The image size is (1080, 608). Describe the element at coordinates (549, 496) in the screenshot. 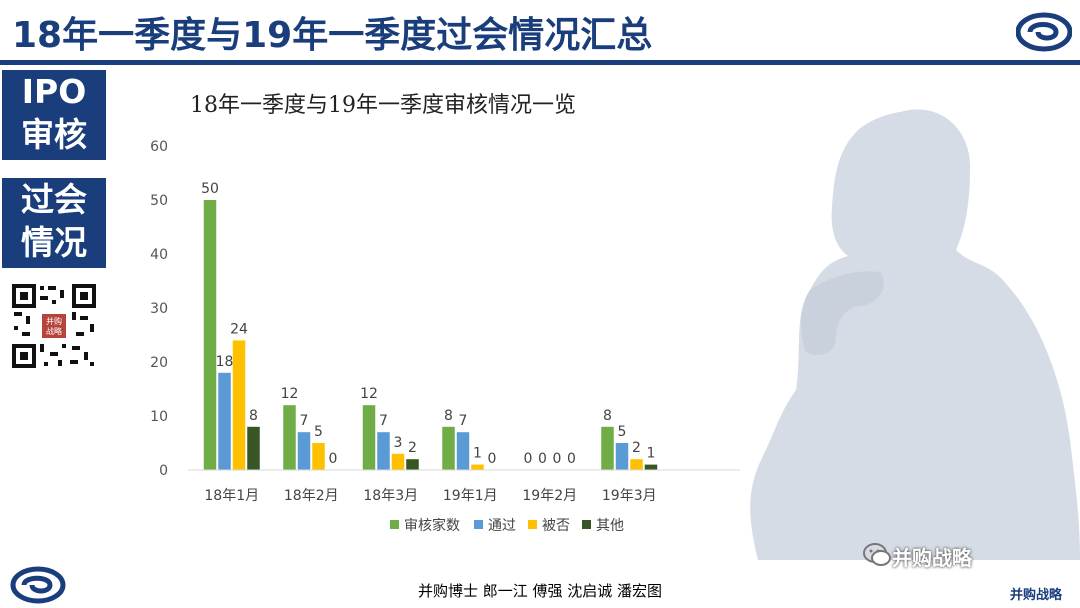

I see `x-tick-label: 19年2月` at that location.